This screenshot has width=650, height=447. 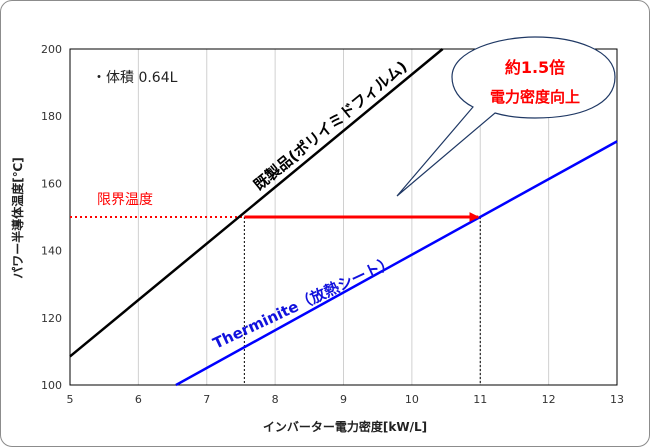 What do you see at coordinates (303, 303) in the screenshot?
I see `series-label-blue: Therminite（放熱シート）` at bounding box center [303, 303].